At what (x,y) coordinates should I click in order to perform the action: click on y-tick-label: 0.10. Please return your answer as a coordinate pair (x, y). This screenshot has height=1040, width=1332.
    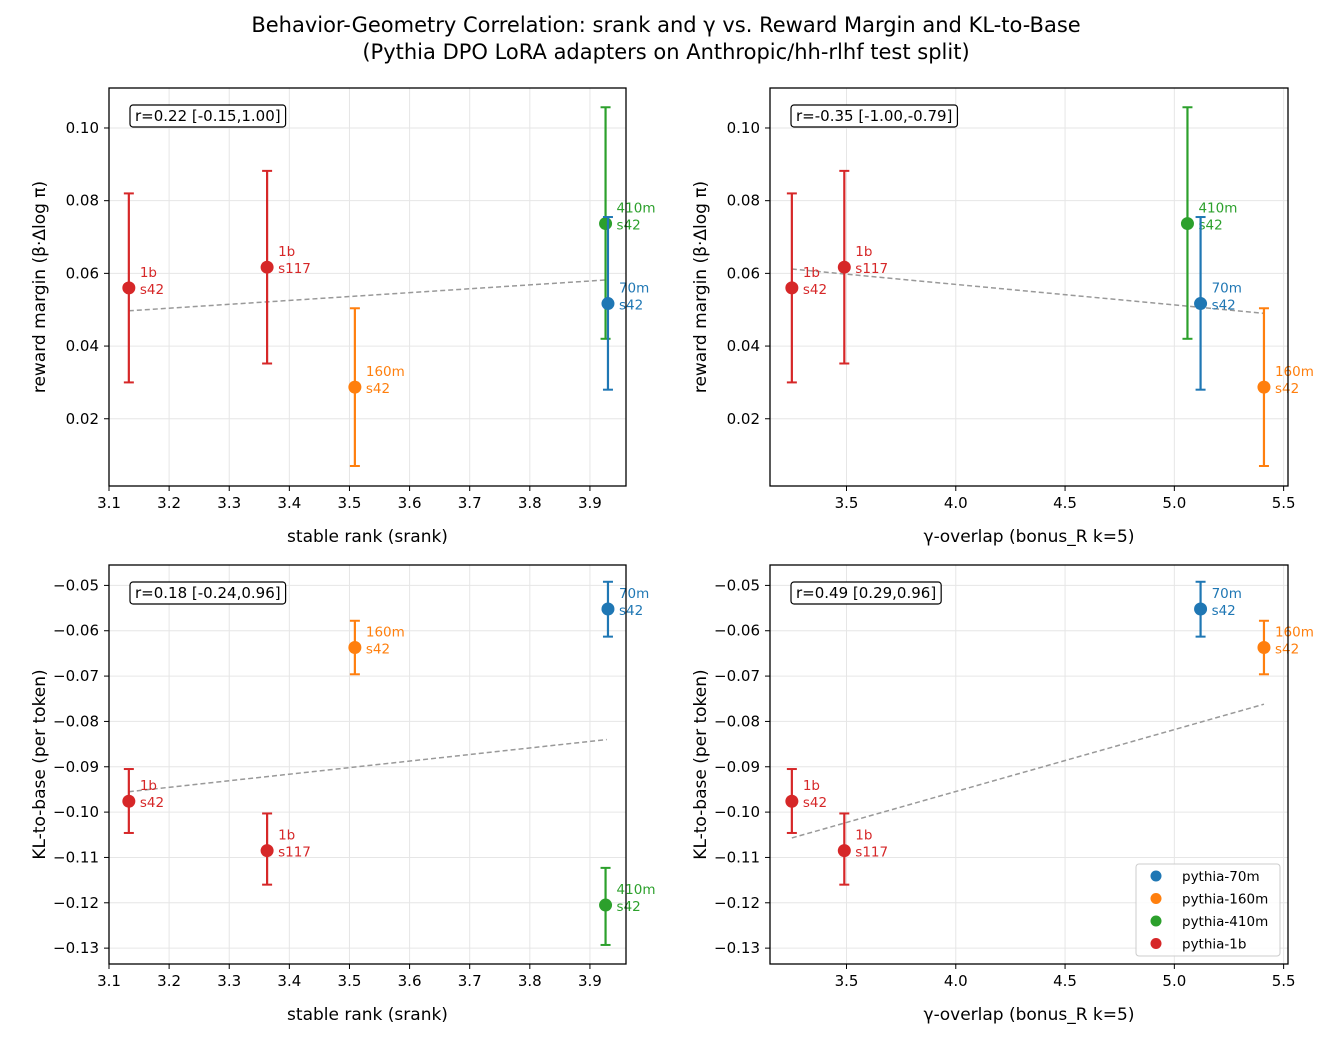
    Looking at the image, I should click on (743, 128).